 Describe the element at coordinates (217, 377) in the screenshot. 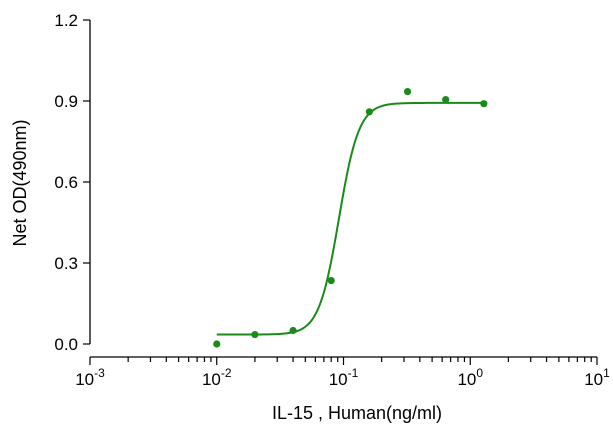

I see `x-tick-label: 10⁻²` at that location.